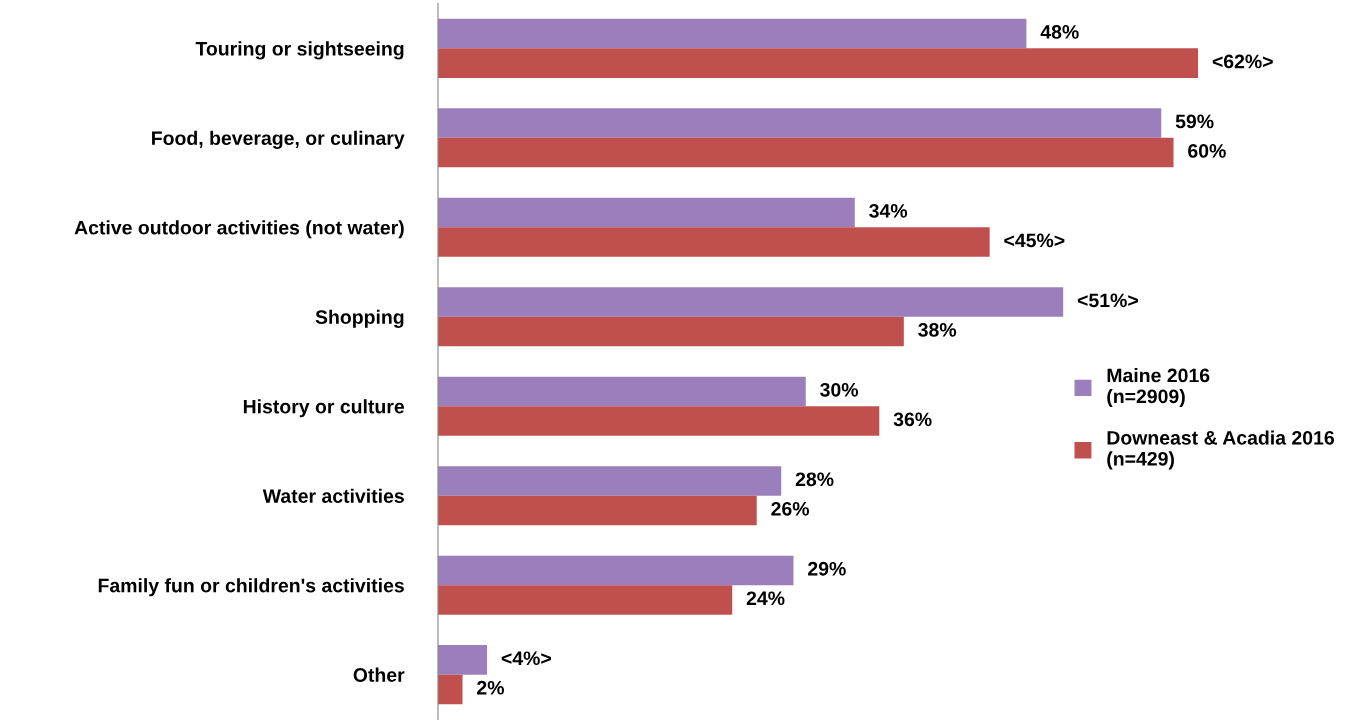 The image size is (1356, 723). Describe the element at coordinates (1207, 151) in the screenshot. I see `data-label: 60%` at that location.